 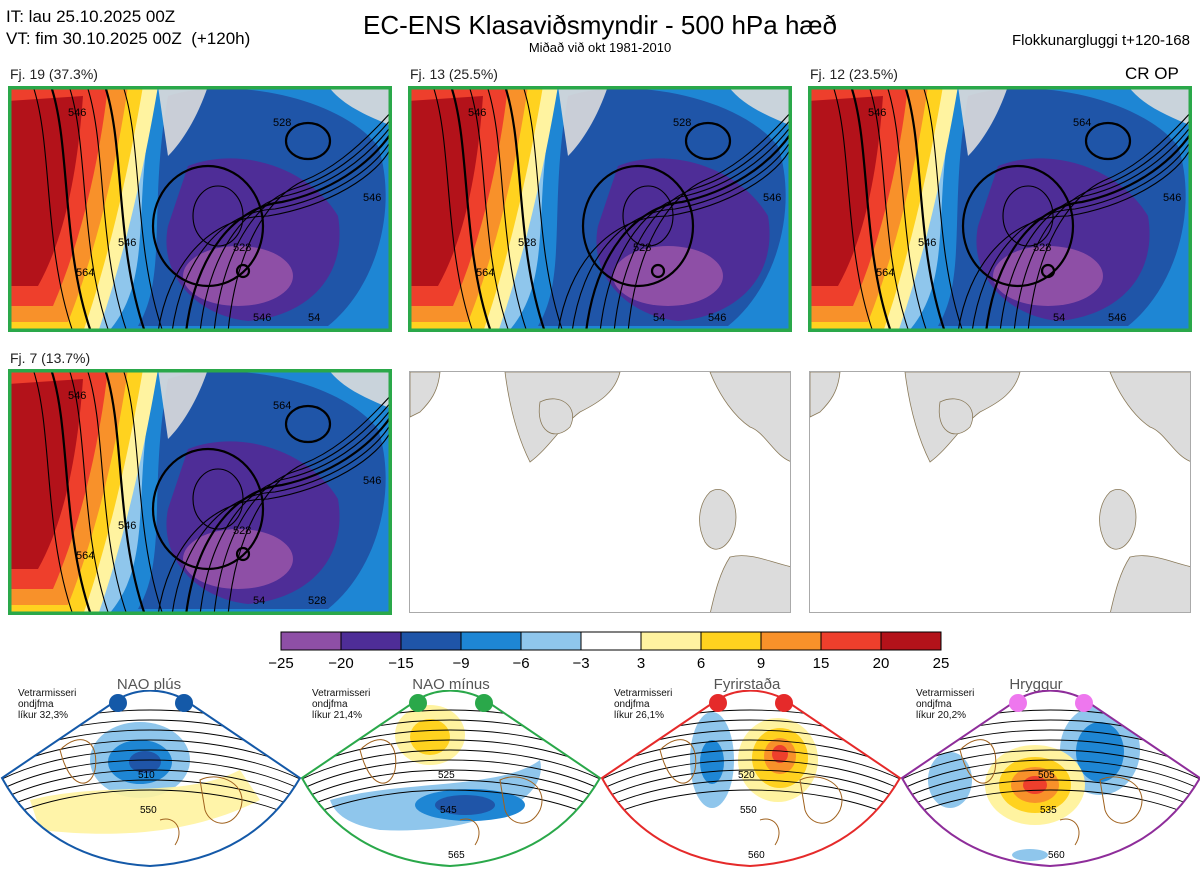 I want to click on colorbar-tick-label: 6, so click(x=701, y=663).